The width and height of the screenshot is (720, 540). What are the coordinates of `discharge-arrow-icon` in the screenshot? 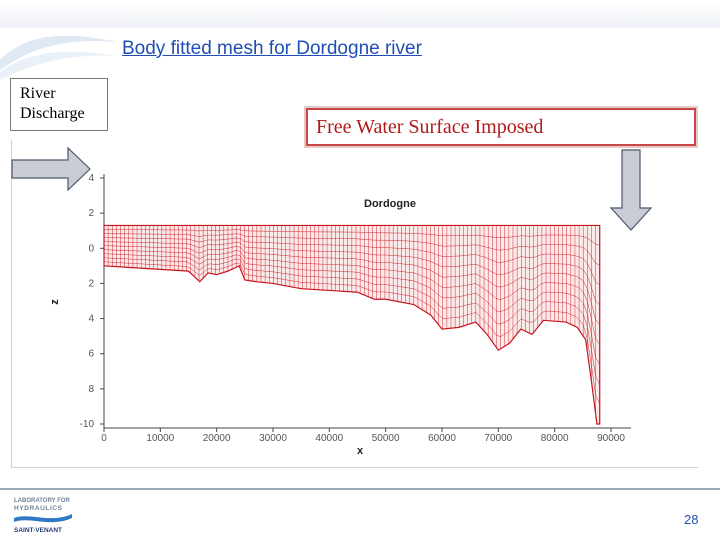 It's located at (51, 169).